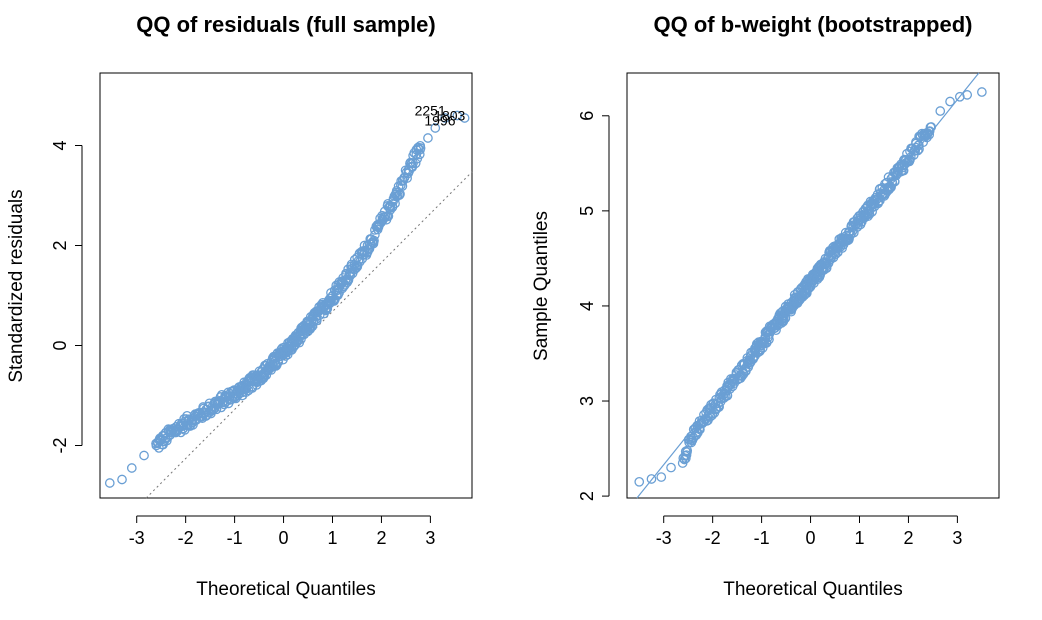 The width and height of the screenshot is (1042, 620). Describe the element at coordinates (762, 538) in the screenshot. I see `right-x-tick-label: -1` at that location.